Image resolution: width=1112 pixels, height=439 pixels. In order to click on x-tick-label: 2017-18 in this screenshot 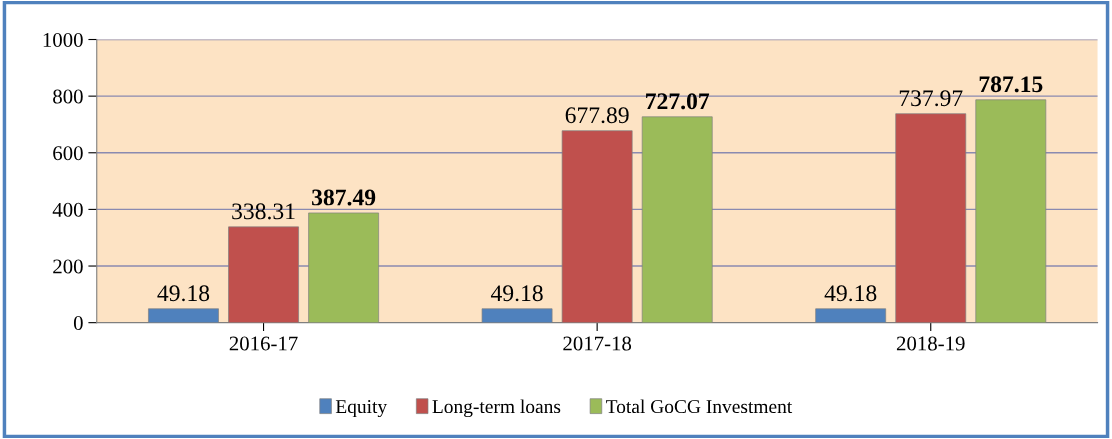, I will do `click(597, 343)`.